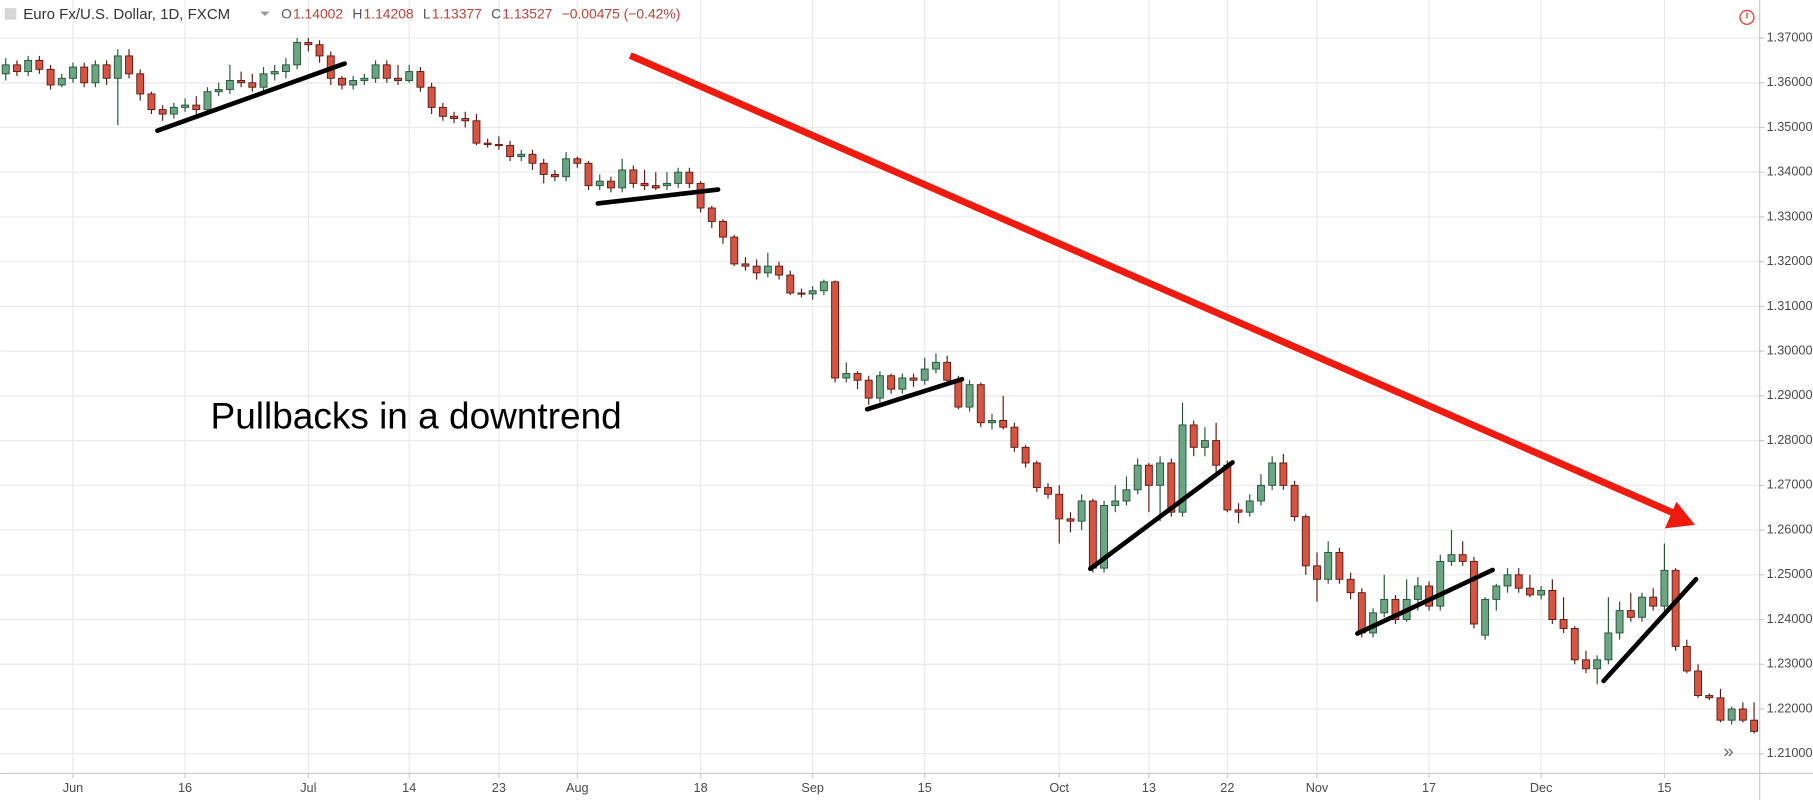 The height and width of the screenshot is (800, 1813). What do you see at coordinates (925, 787) in the screenshot?
I see `x-tick-label: 15` at bounding box center [925, 787].